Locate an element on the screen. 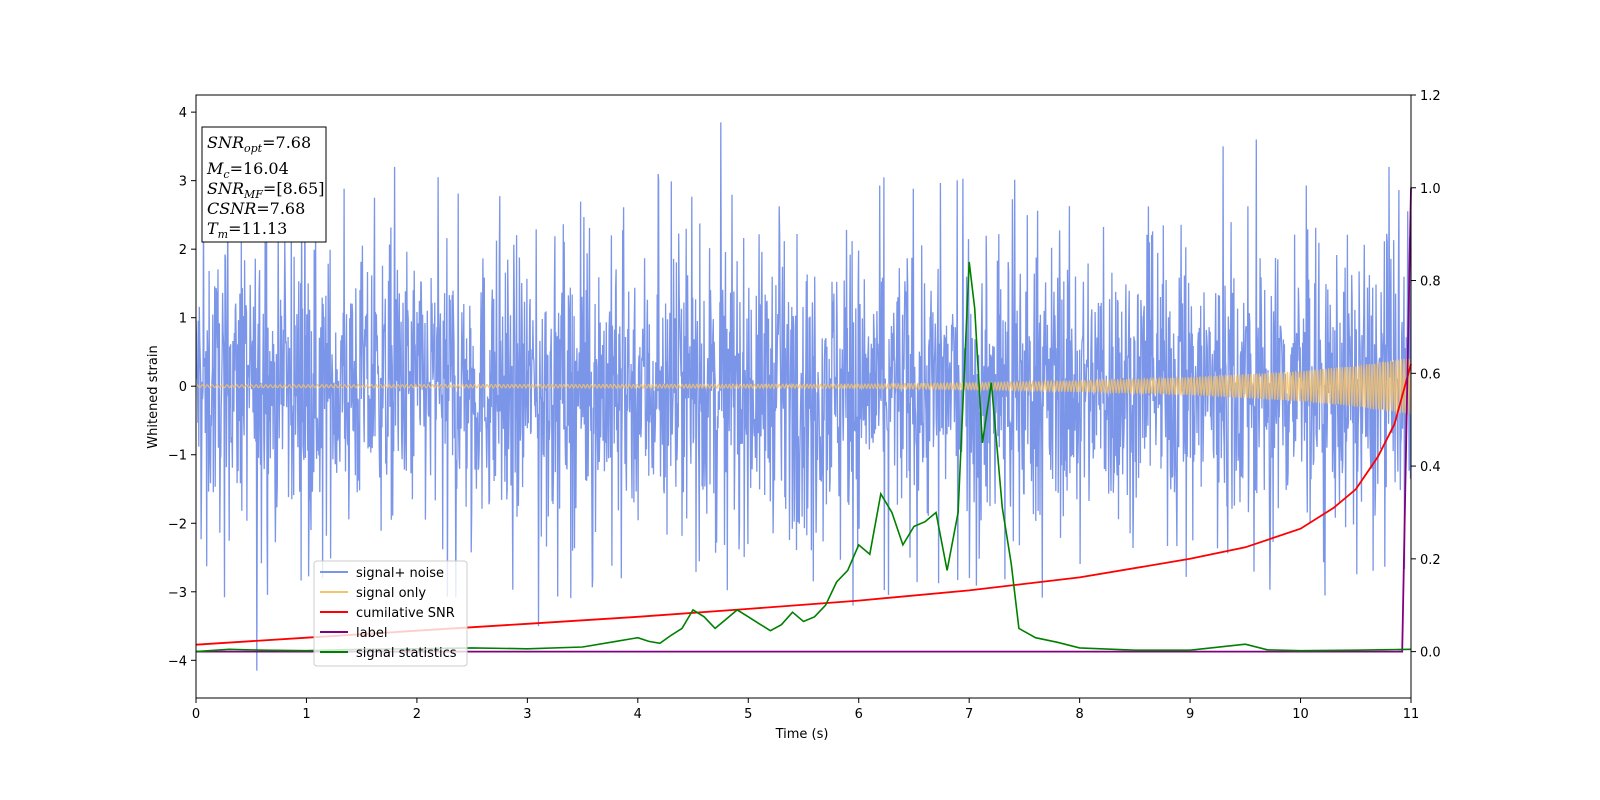 The height and width of the screenshot is (800, 1600). x-tick-label: 2 is located at coordinates (417, 714).